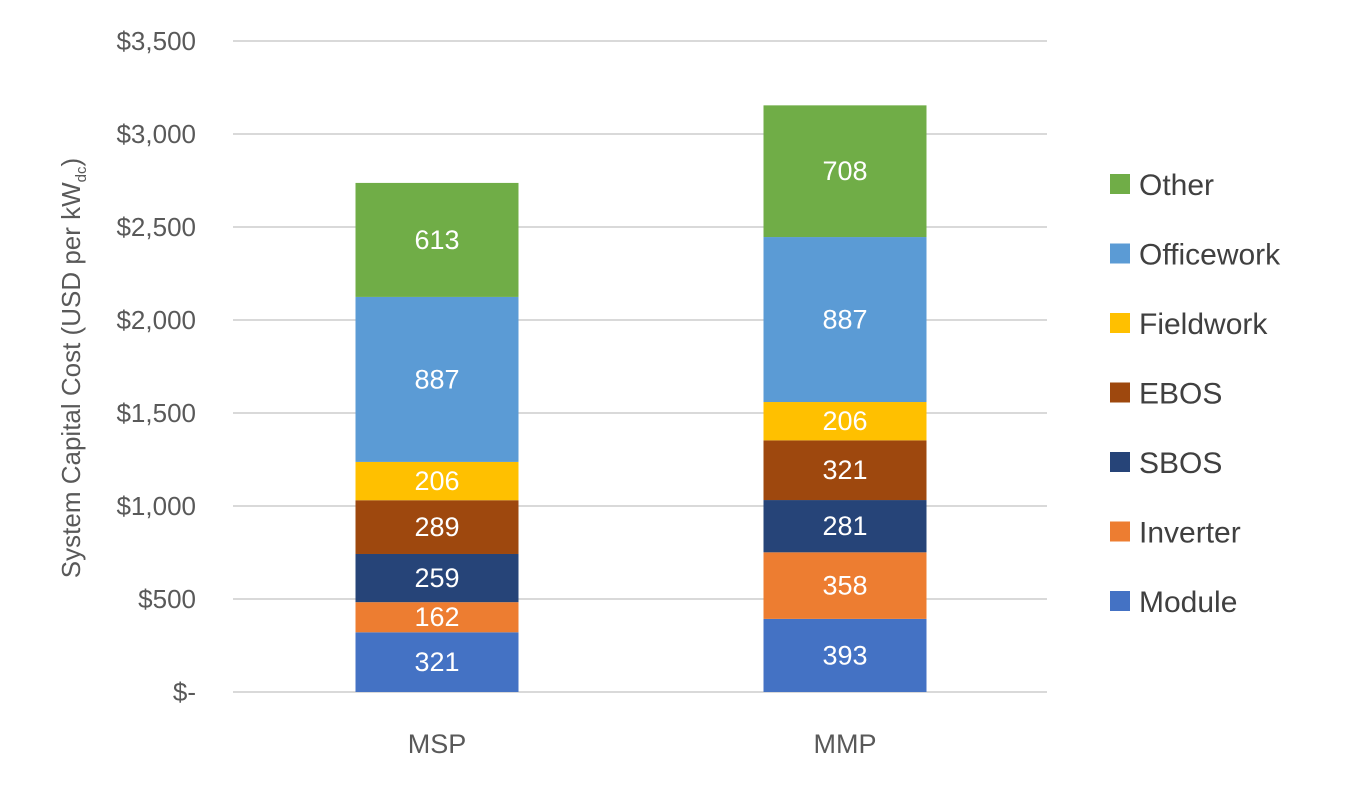  I want to click on legend-label-inverter: Inverter, so click(1190, 533).